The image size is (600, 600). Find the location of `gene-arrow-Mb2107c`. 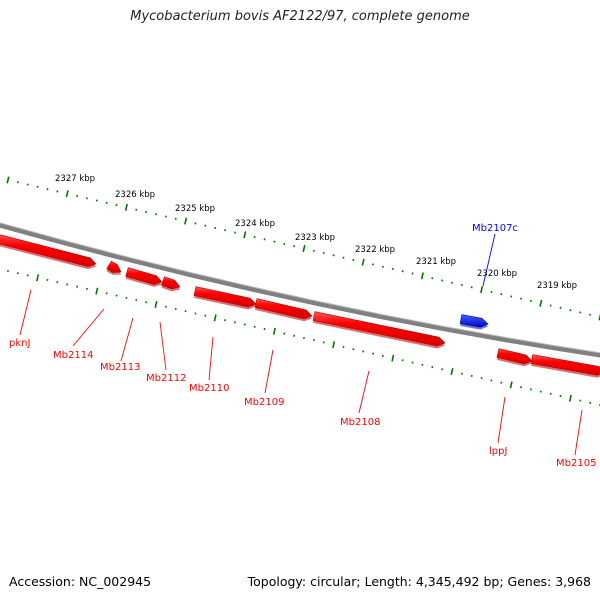

gene-arrow-Mb2107c is located at coordinates (474, 322).